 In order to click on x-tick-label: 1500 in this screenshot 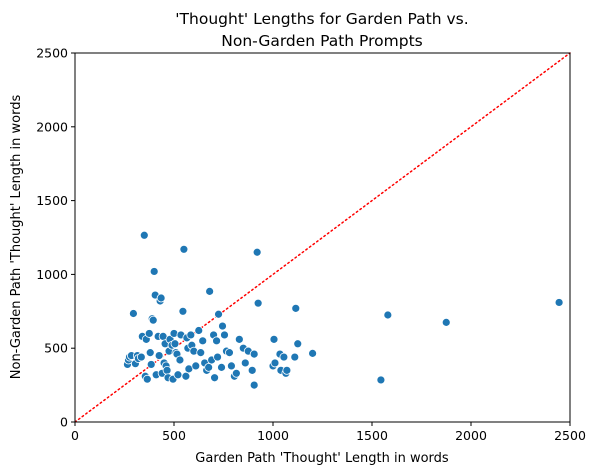, I will do `click(372, 435)`.